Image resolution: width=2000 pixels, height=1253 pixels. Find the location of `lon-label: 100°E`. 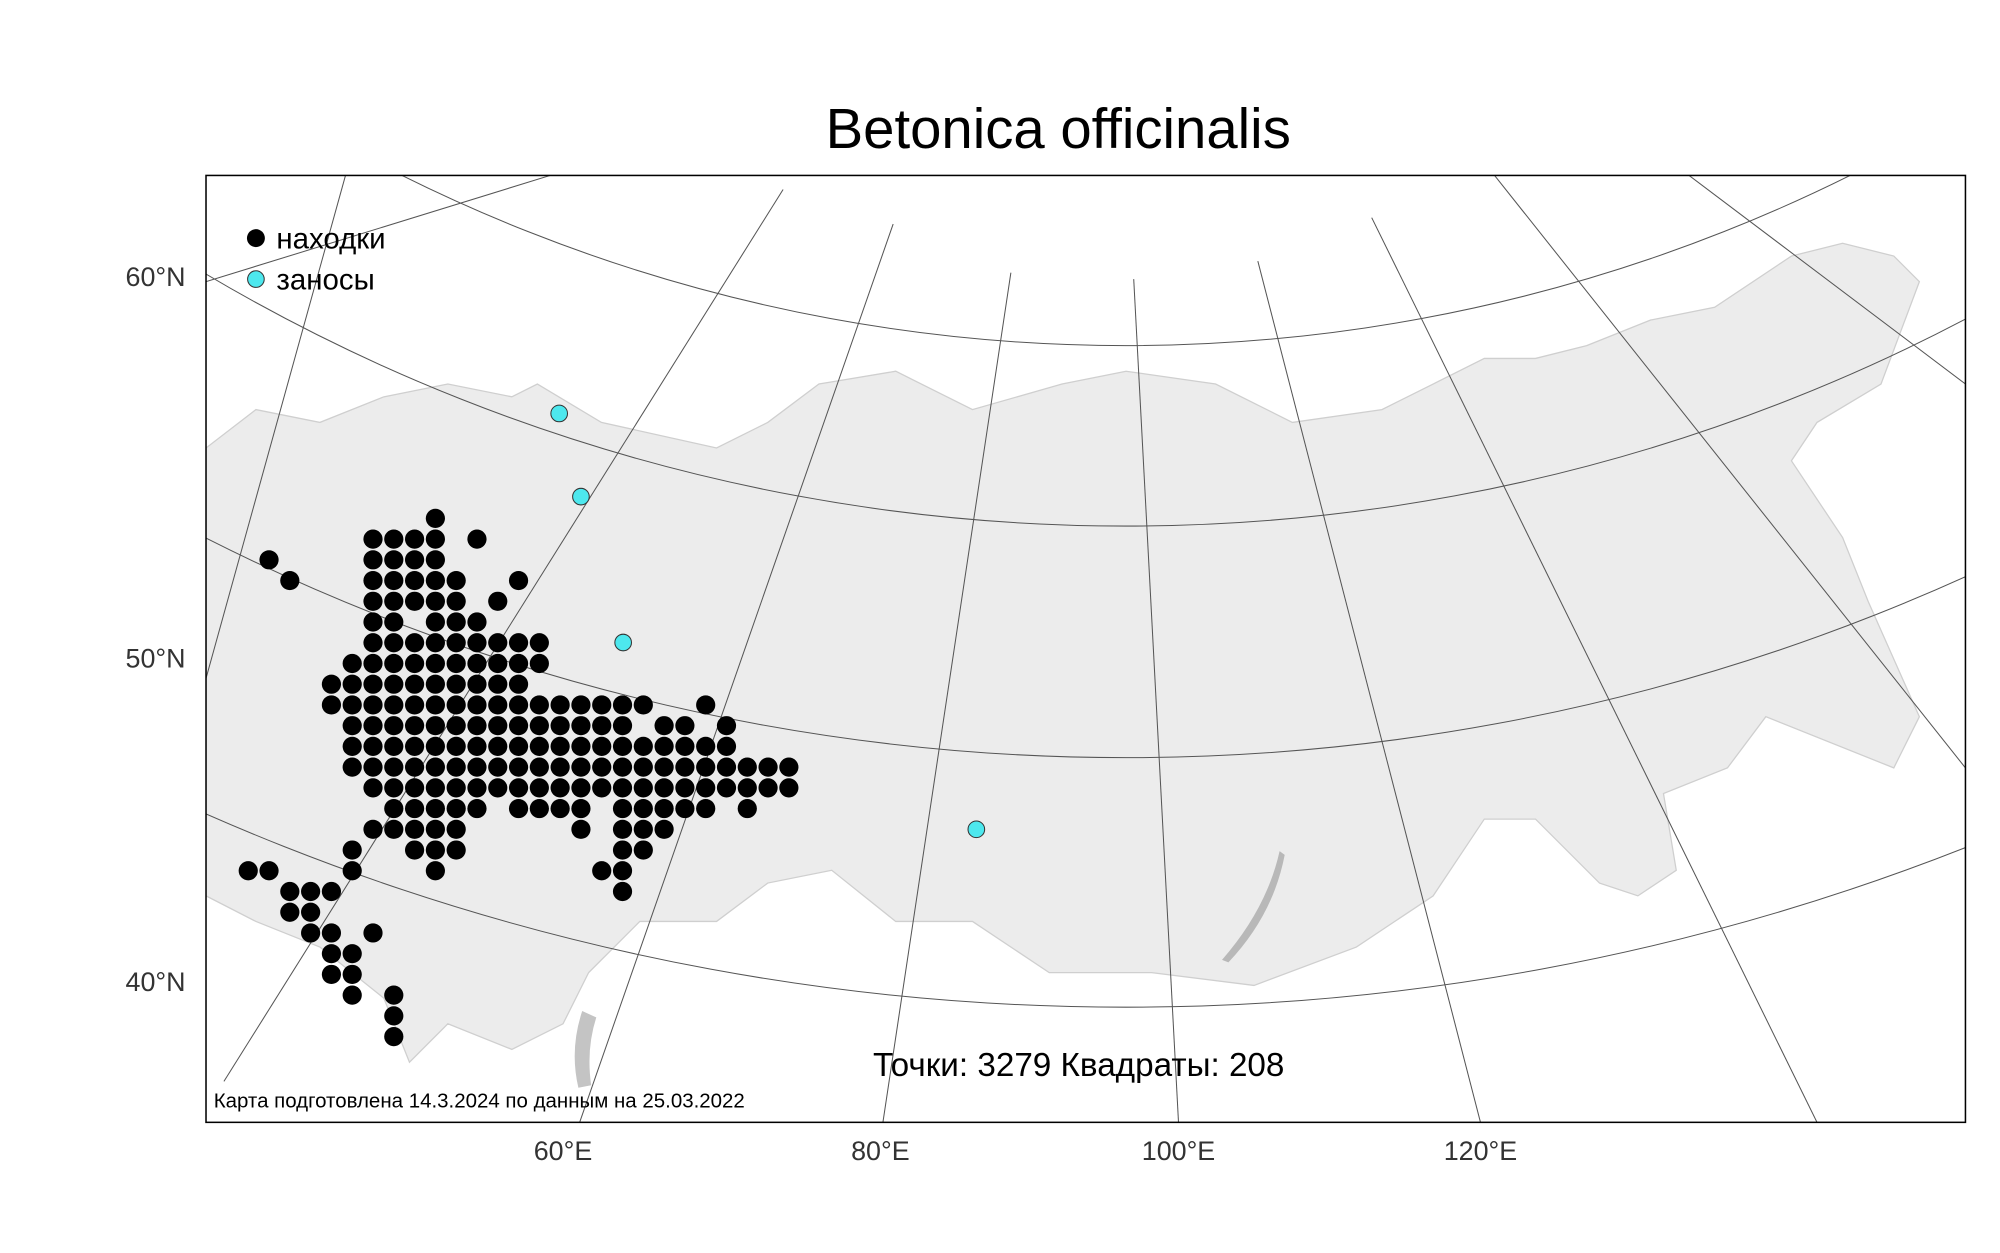

lon-label: 100°E is located at coordinates (1178, 1151).